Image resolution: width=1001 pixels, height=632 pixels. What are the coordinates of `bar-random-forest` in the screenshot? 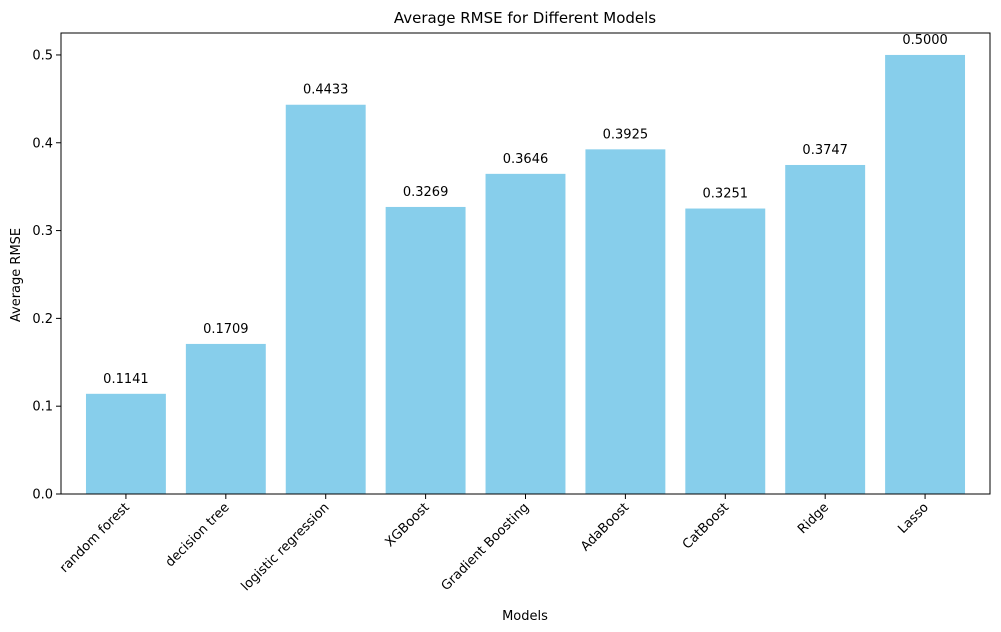 It's located at (125, 443).